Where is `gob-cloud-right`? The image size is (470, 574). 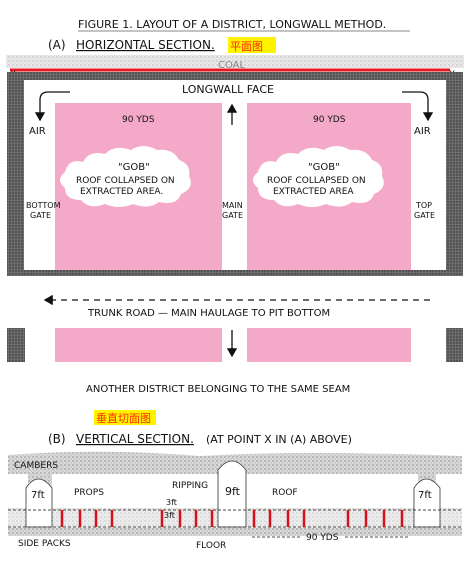 gob-cloud-right is located at coordinates (318, 176).